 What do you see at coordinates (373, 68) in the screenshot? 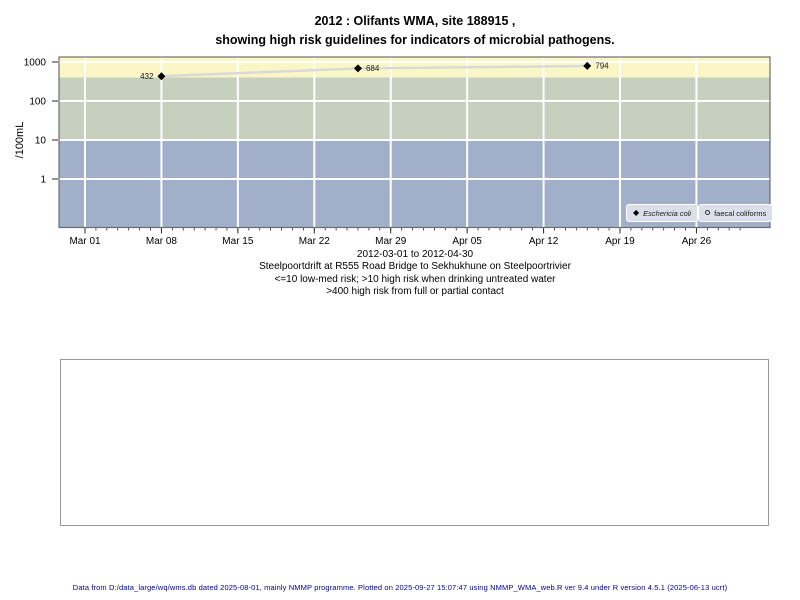
I see `data-point-label: 684` at bounding box center [373, 68].